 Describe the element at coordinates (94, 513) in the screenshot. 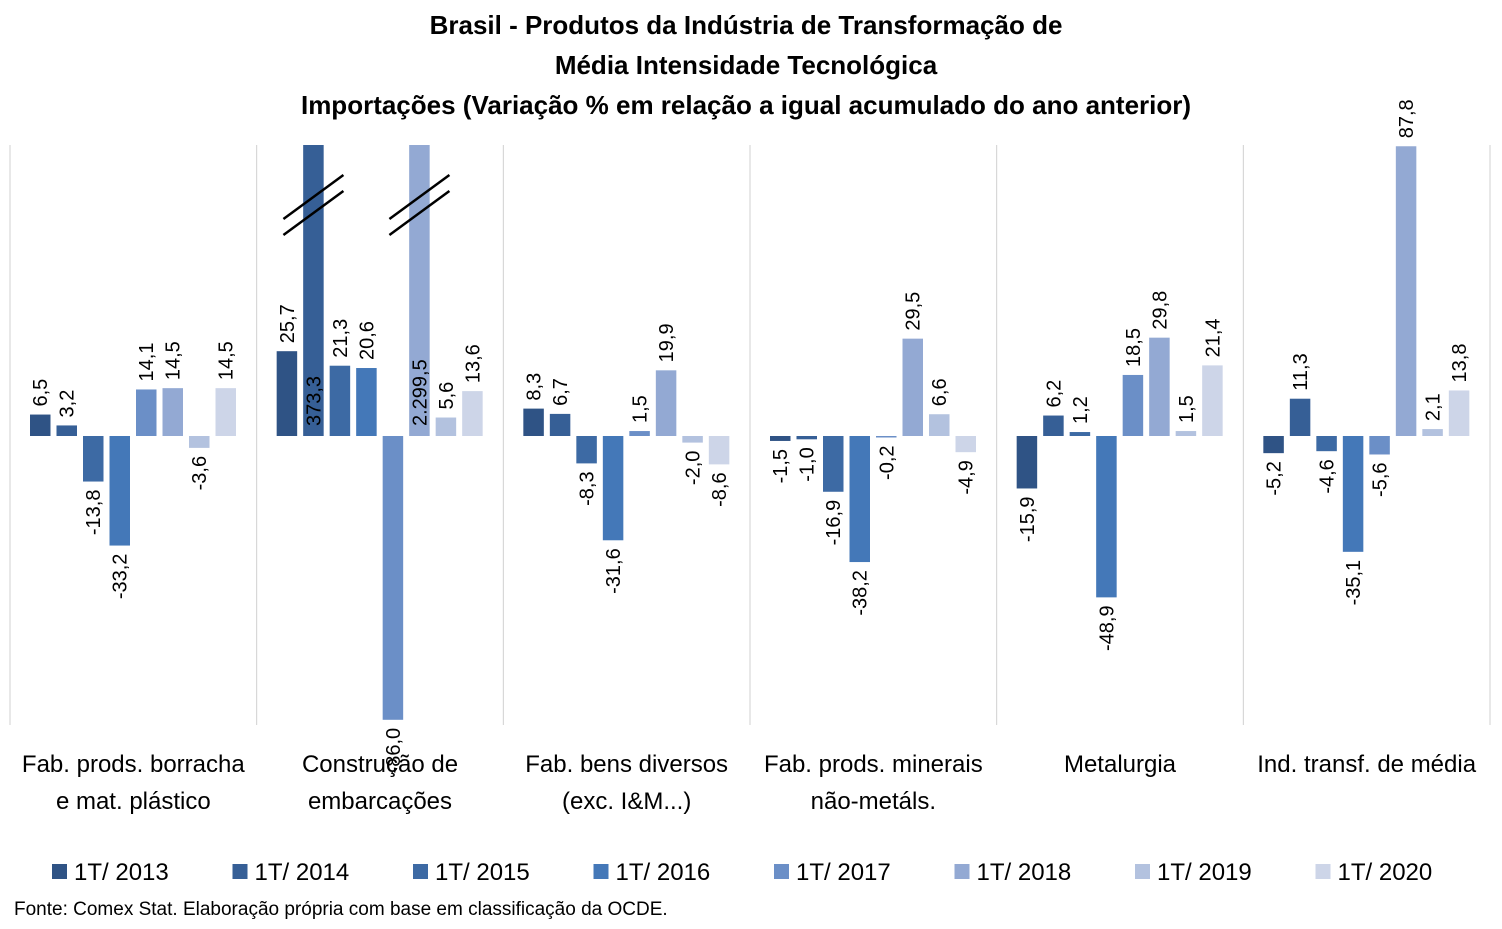

I see `data-label: -13,8` at that location.